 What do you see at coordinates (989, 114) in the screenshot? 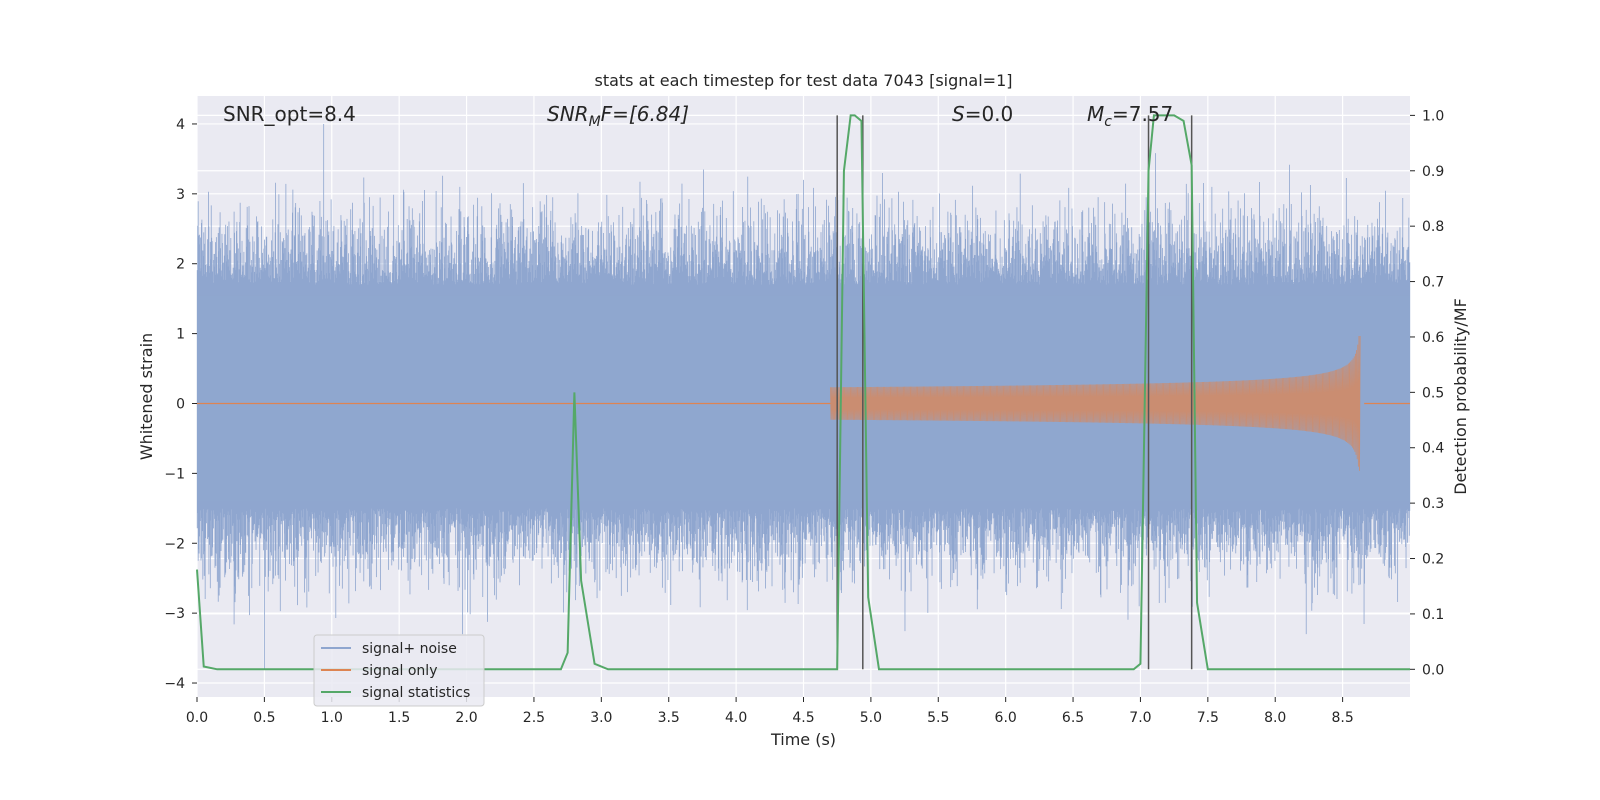
I see `s-rest: =0.0` at bounding box center [989, 114].